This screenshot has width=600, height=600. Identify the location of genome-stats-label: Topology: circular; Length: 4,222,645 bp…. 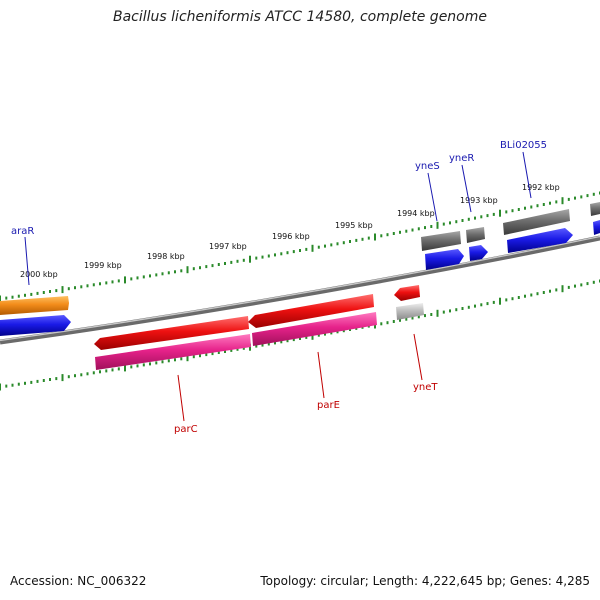
(425, 581).